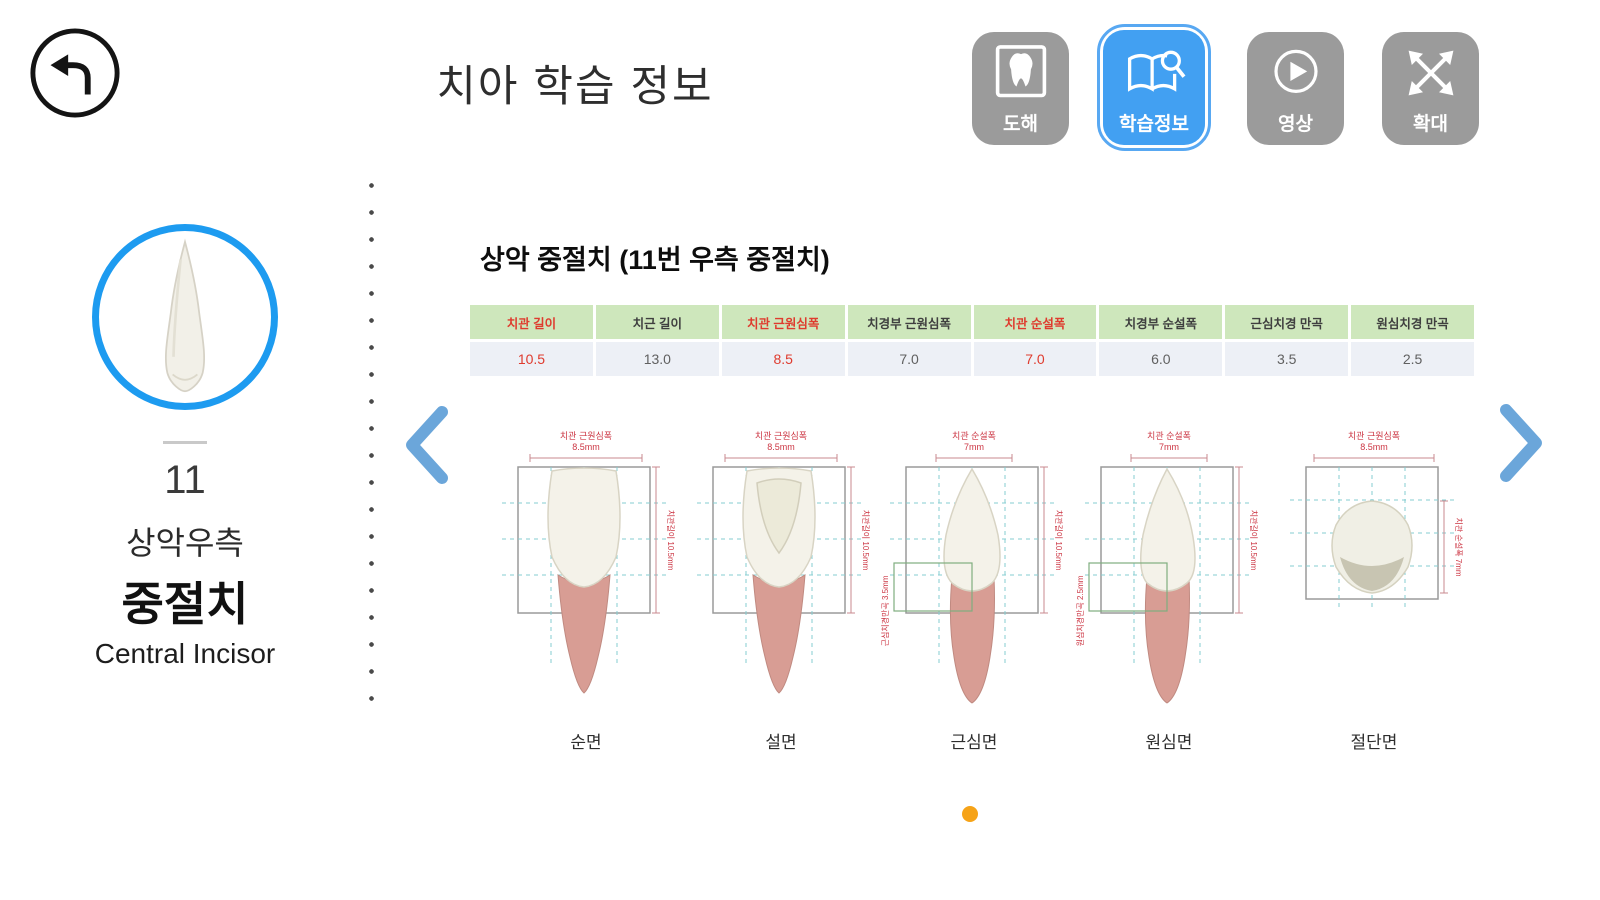 The image size is (1600, 900). I want to click on view-label: 설면, so click(781, 742).